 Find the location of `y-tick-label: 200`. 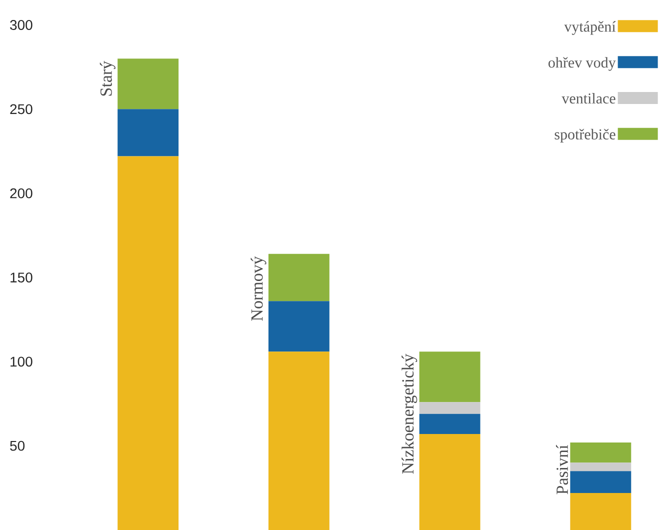

y-tick-label: 200 is located at coordinates (21, 193).